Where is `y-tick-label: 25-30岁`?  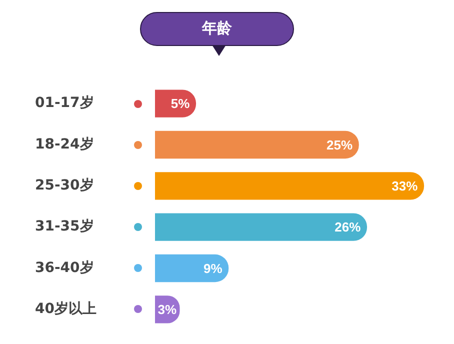
y-tick-label: 25-30岁 is located at coordinates (64, 186).